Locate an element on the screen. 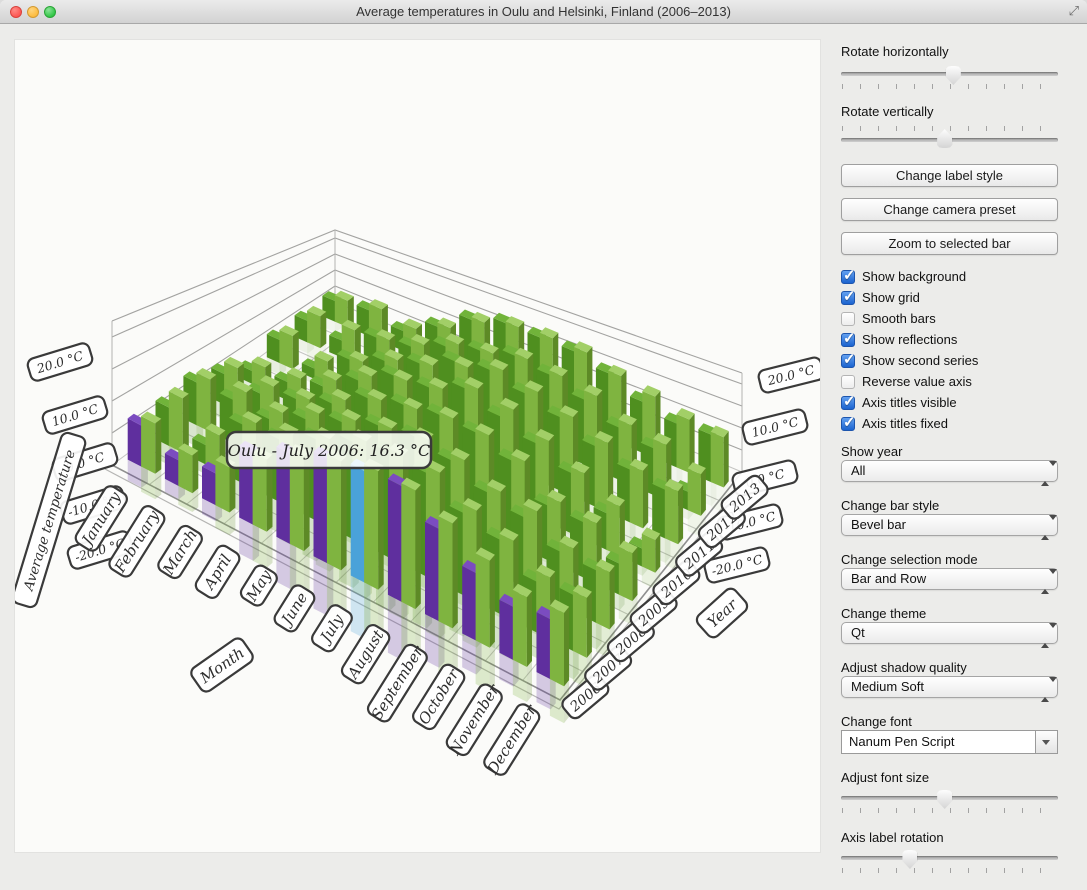 The width and height of the screenshot is (1087, 890). checkbox-show-grid: Show grid is located at coordinates (880, 297).